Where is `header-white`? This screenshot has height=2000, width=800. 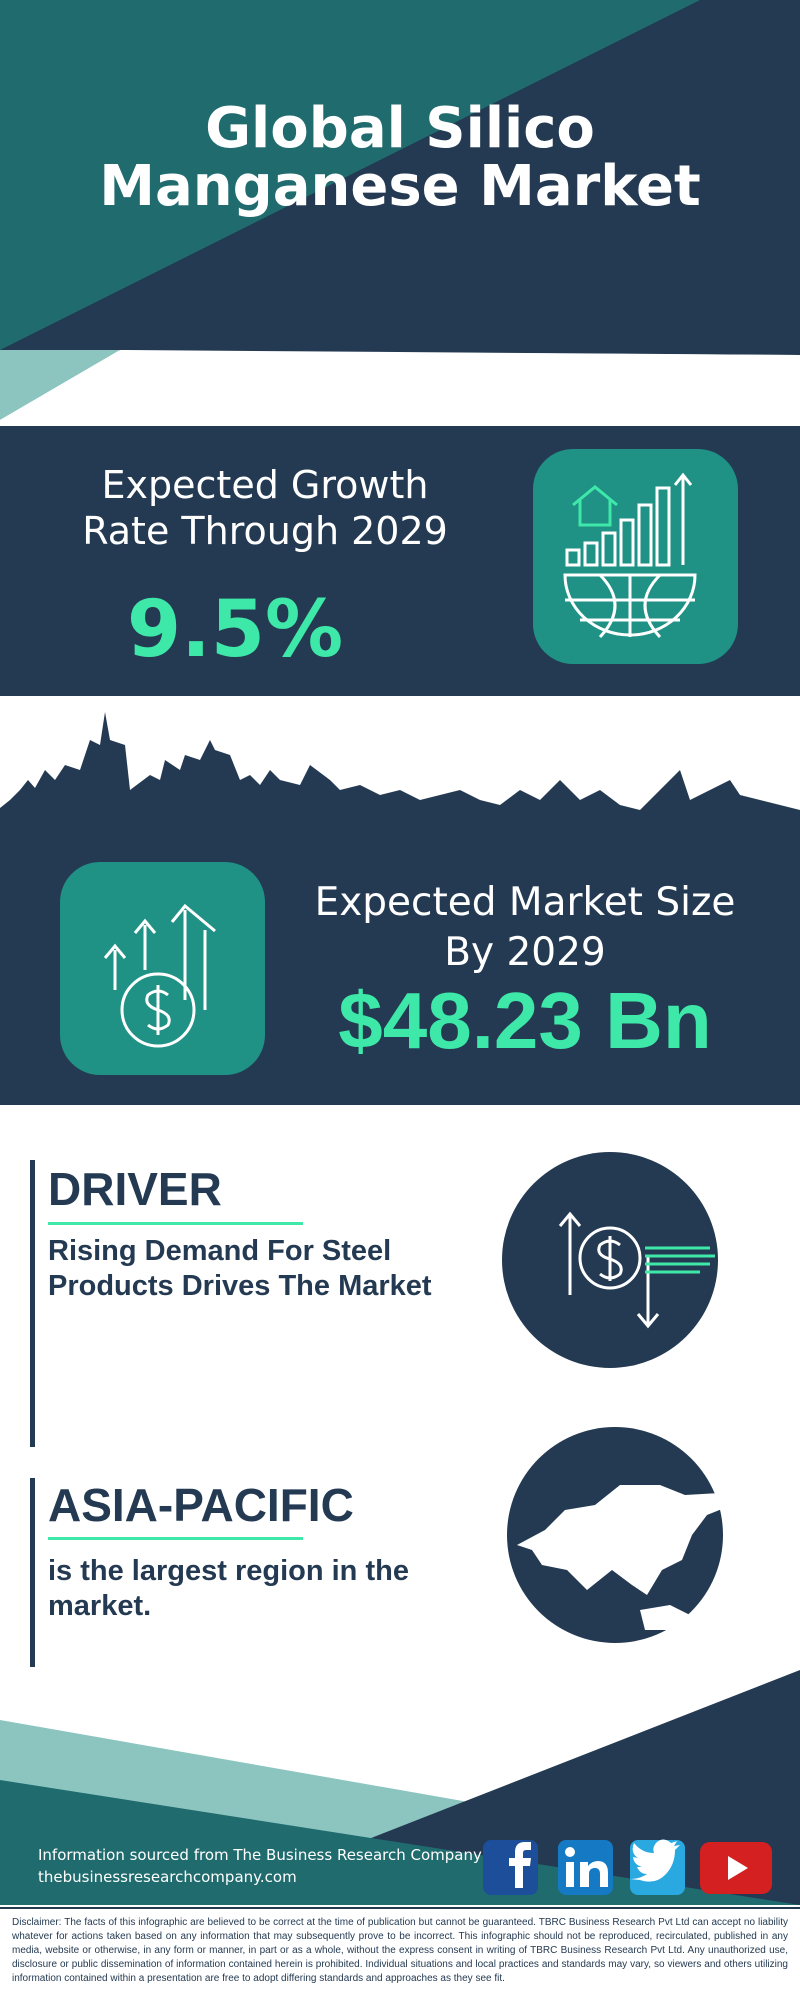 header-white is located at coordinates (400, 388).